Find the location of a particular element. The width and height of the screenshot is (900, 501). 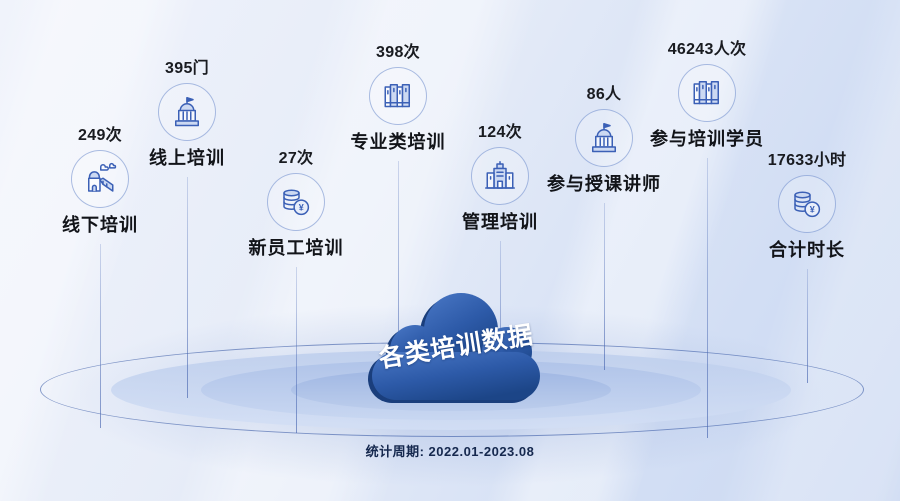

stats-period: 统计周期: 2022.01-2023.08 is located at coordinates (450, 451).